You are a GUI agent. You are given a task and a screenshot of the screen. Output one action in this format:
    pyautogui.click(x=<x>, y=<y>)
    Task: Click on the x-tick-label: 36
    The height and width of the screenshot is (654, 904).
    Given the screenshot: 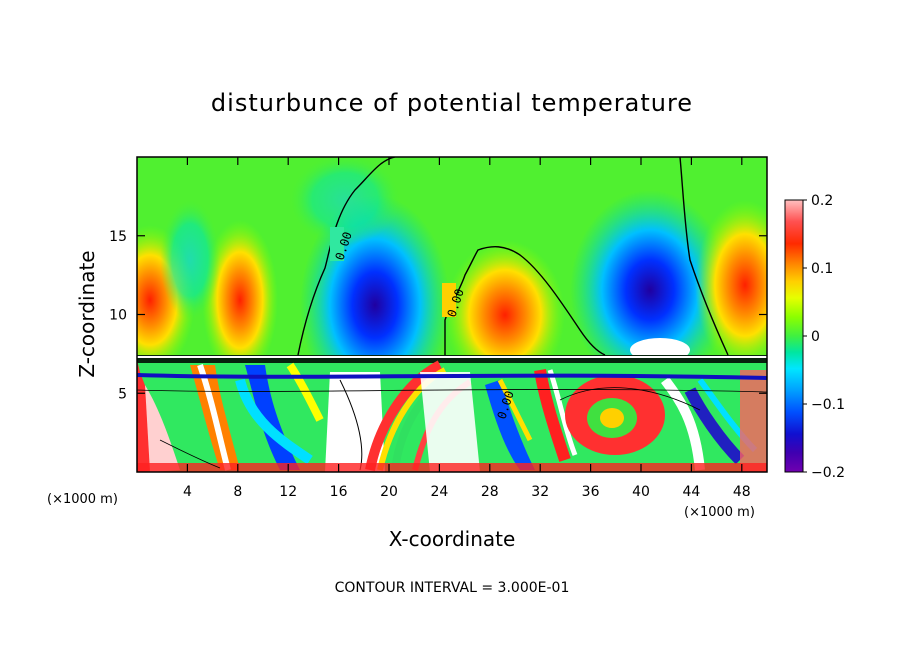 What is the action you would take?
    pyautogui.click(x=591, y=492)
    